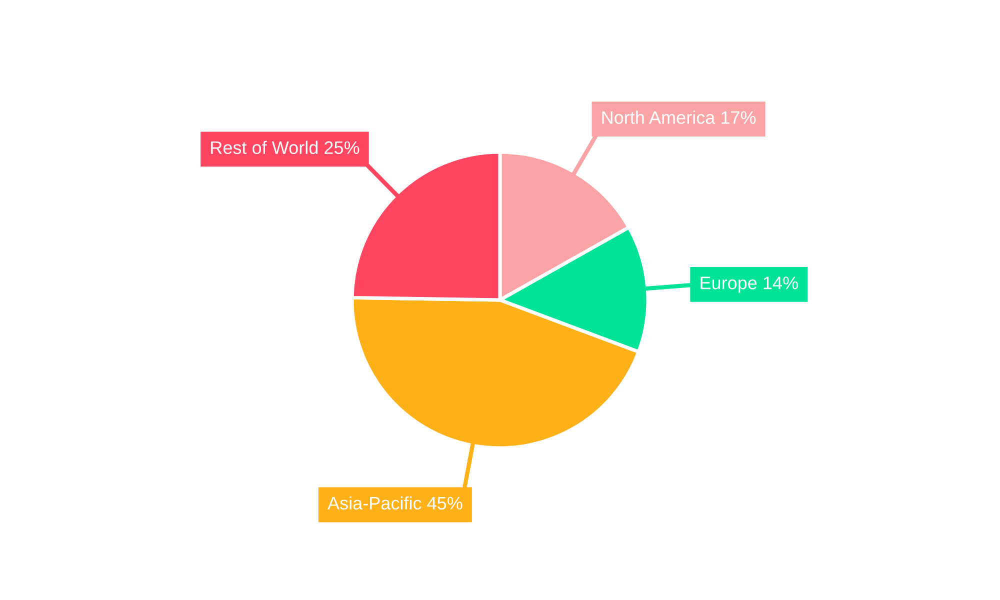  Describe the element at coordinates (749, 284) in the screenshot. I see `slice-label: Europe 14%` at that location.